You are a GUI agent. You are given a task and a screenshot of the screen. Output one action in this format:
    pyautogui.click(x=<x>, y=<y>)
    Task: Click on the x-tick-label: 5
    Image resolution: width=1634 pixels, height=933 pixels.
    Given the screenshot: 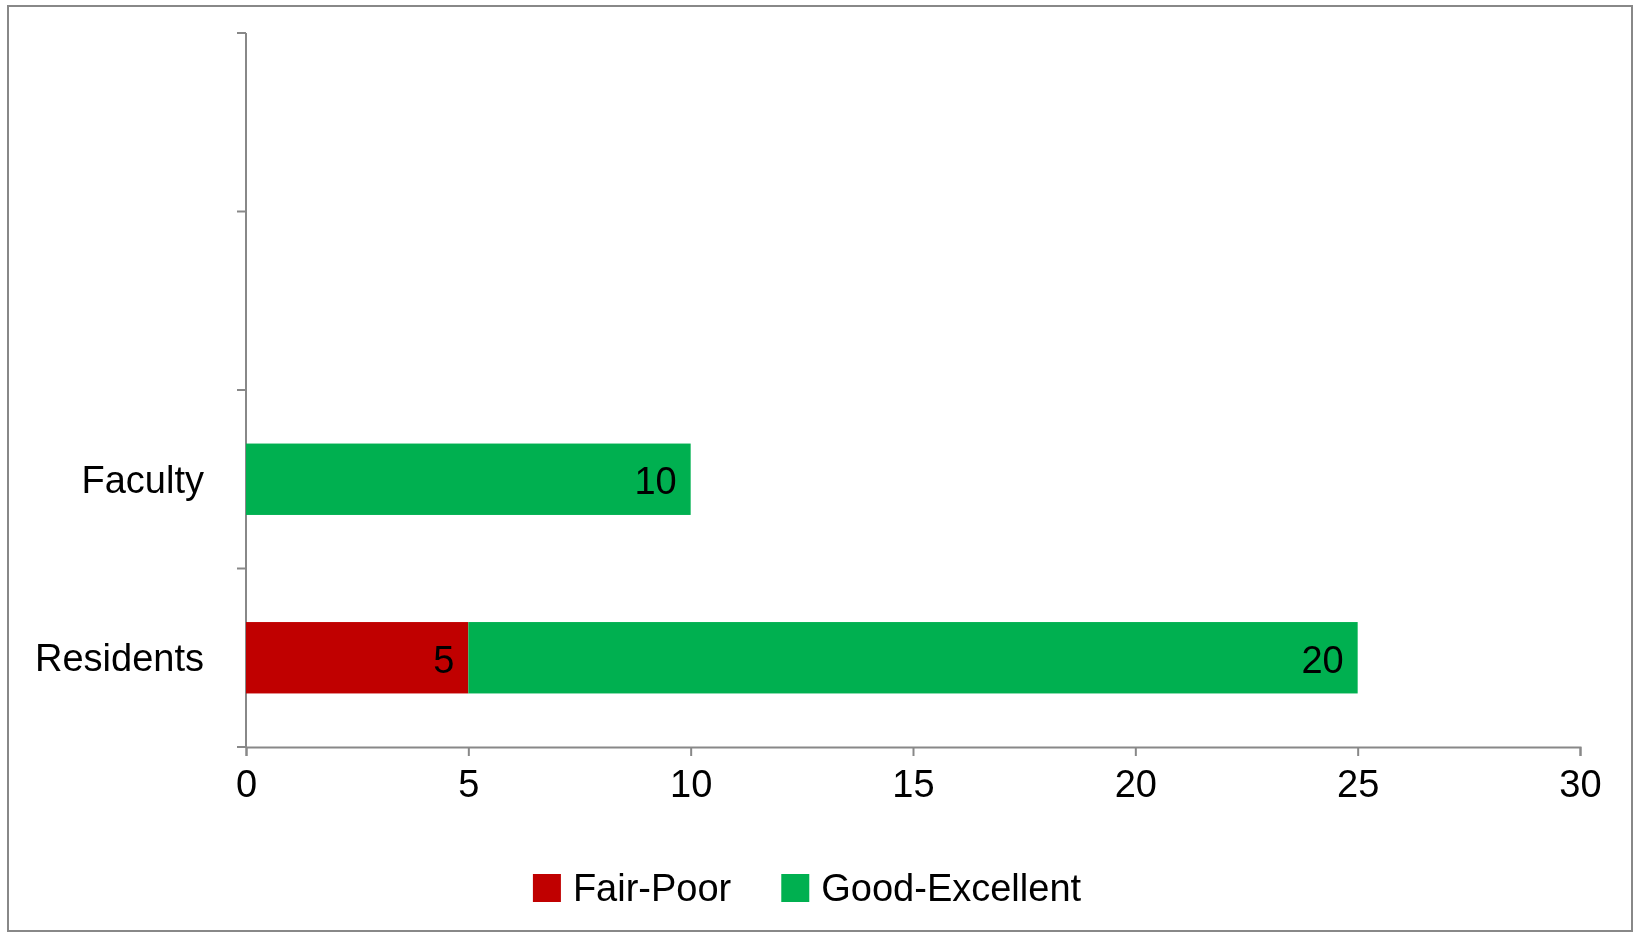 What is the action you would take?
    pyautogui.click(x=469, y=783)
    